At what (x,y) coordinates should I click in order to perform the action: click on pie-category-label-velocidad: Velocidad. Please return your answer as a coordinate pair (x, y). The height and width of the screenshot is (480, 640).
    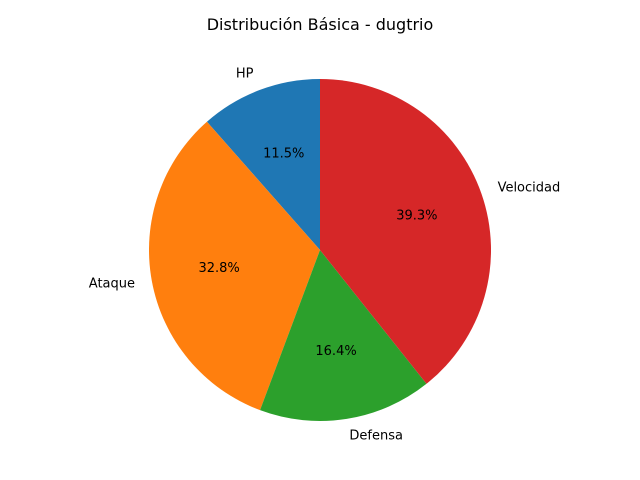
    Looking at the image, I should click on (529, 187).